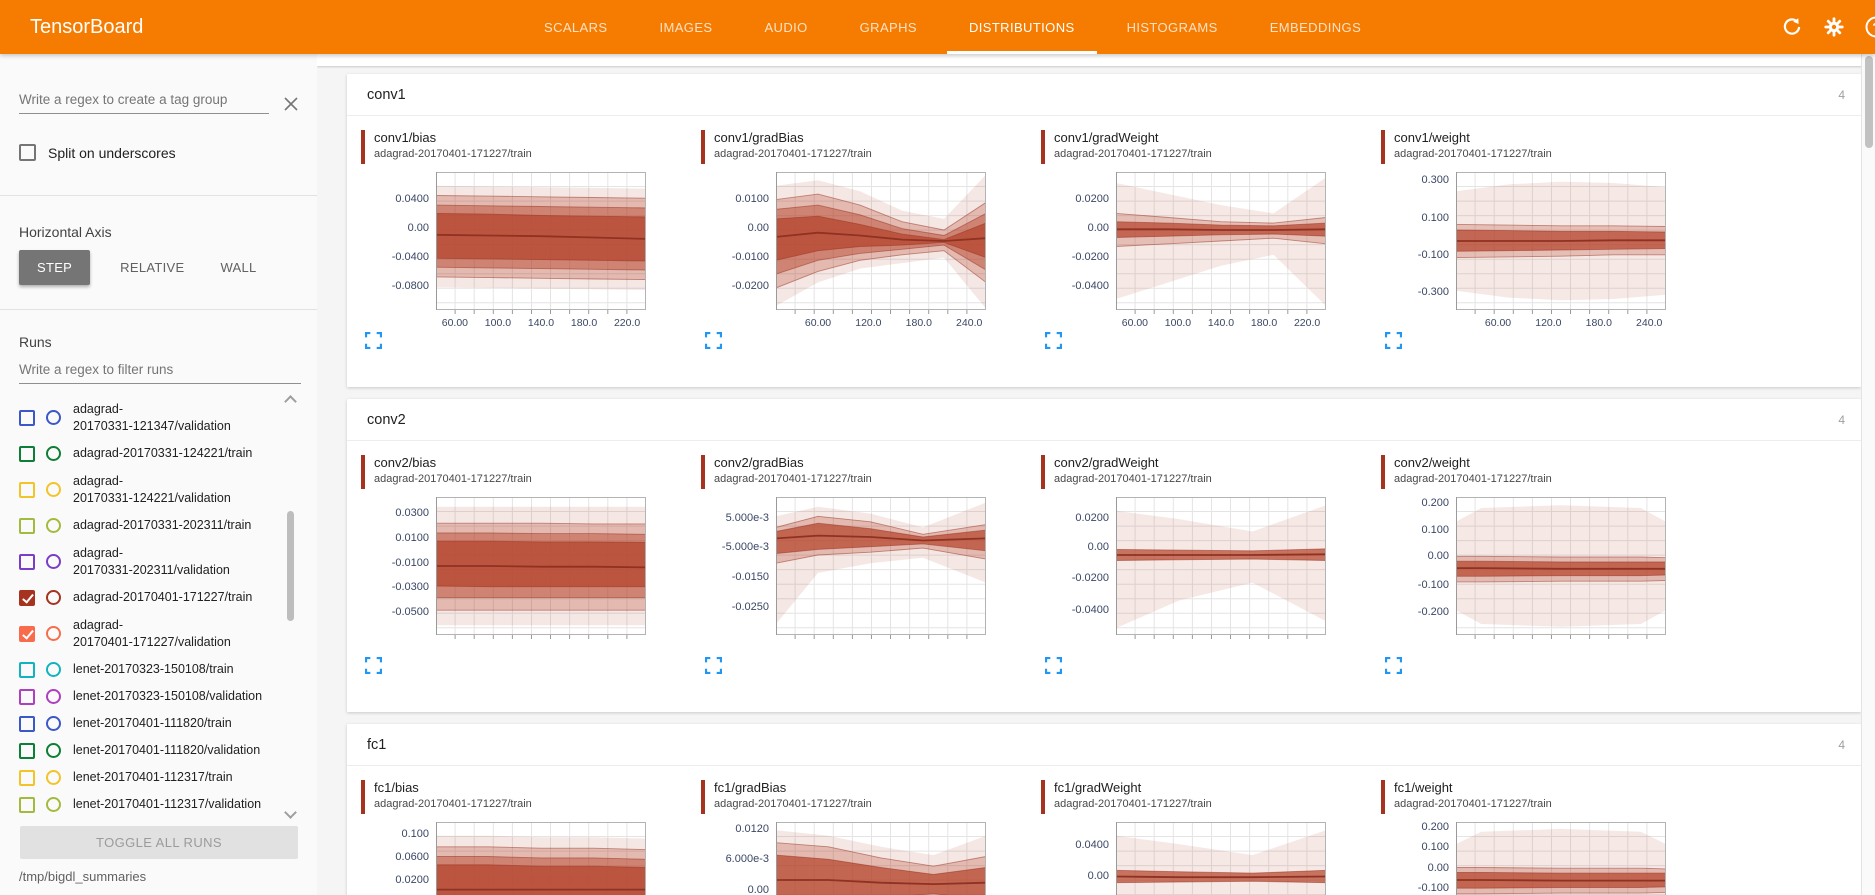 This screenshot has width=1875, height=895. Describe the element at coordinates (1834, 27) in the screenshot. I see `settings-icon` at that location.